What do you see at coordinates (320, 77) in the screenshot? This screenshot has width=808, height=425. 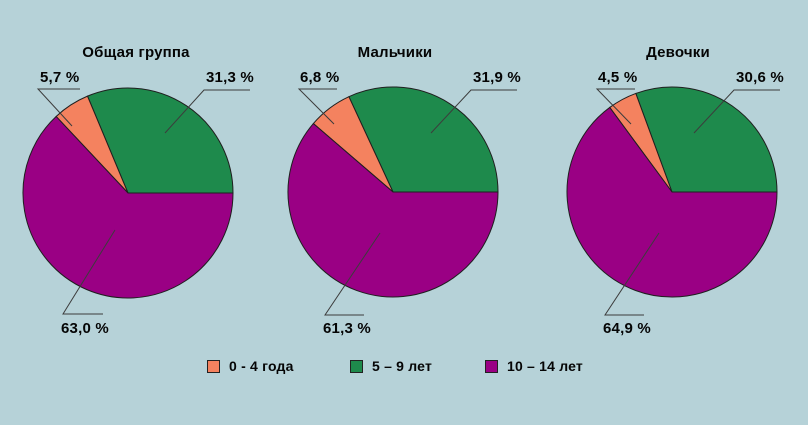 I see `pct-label-0-4: 6,8 %` at bounding box center [320, 77].